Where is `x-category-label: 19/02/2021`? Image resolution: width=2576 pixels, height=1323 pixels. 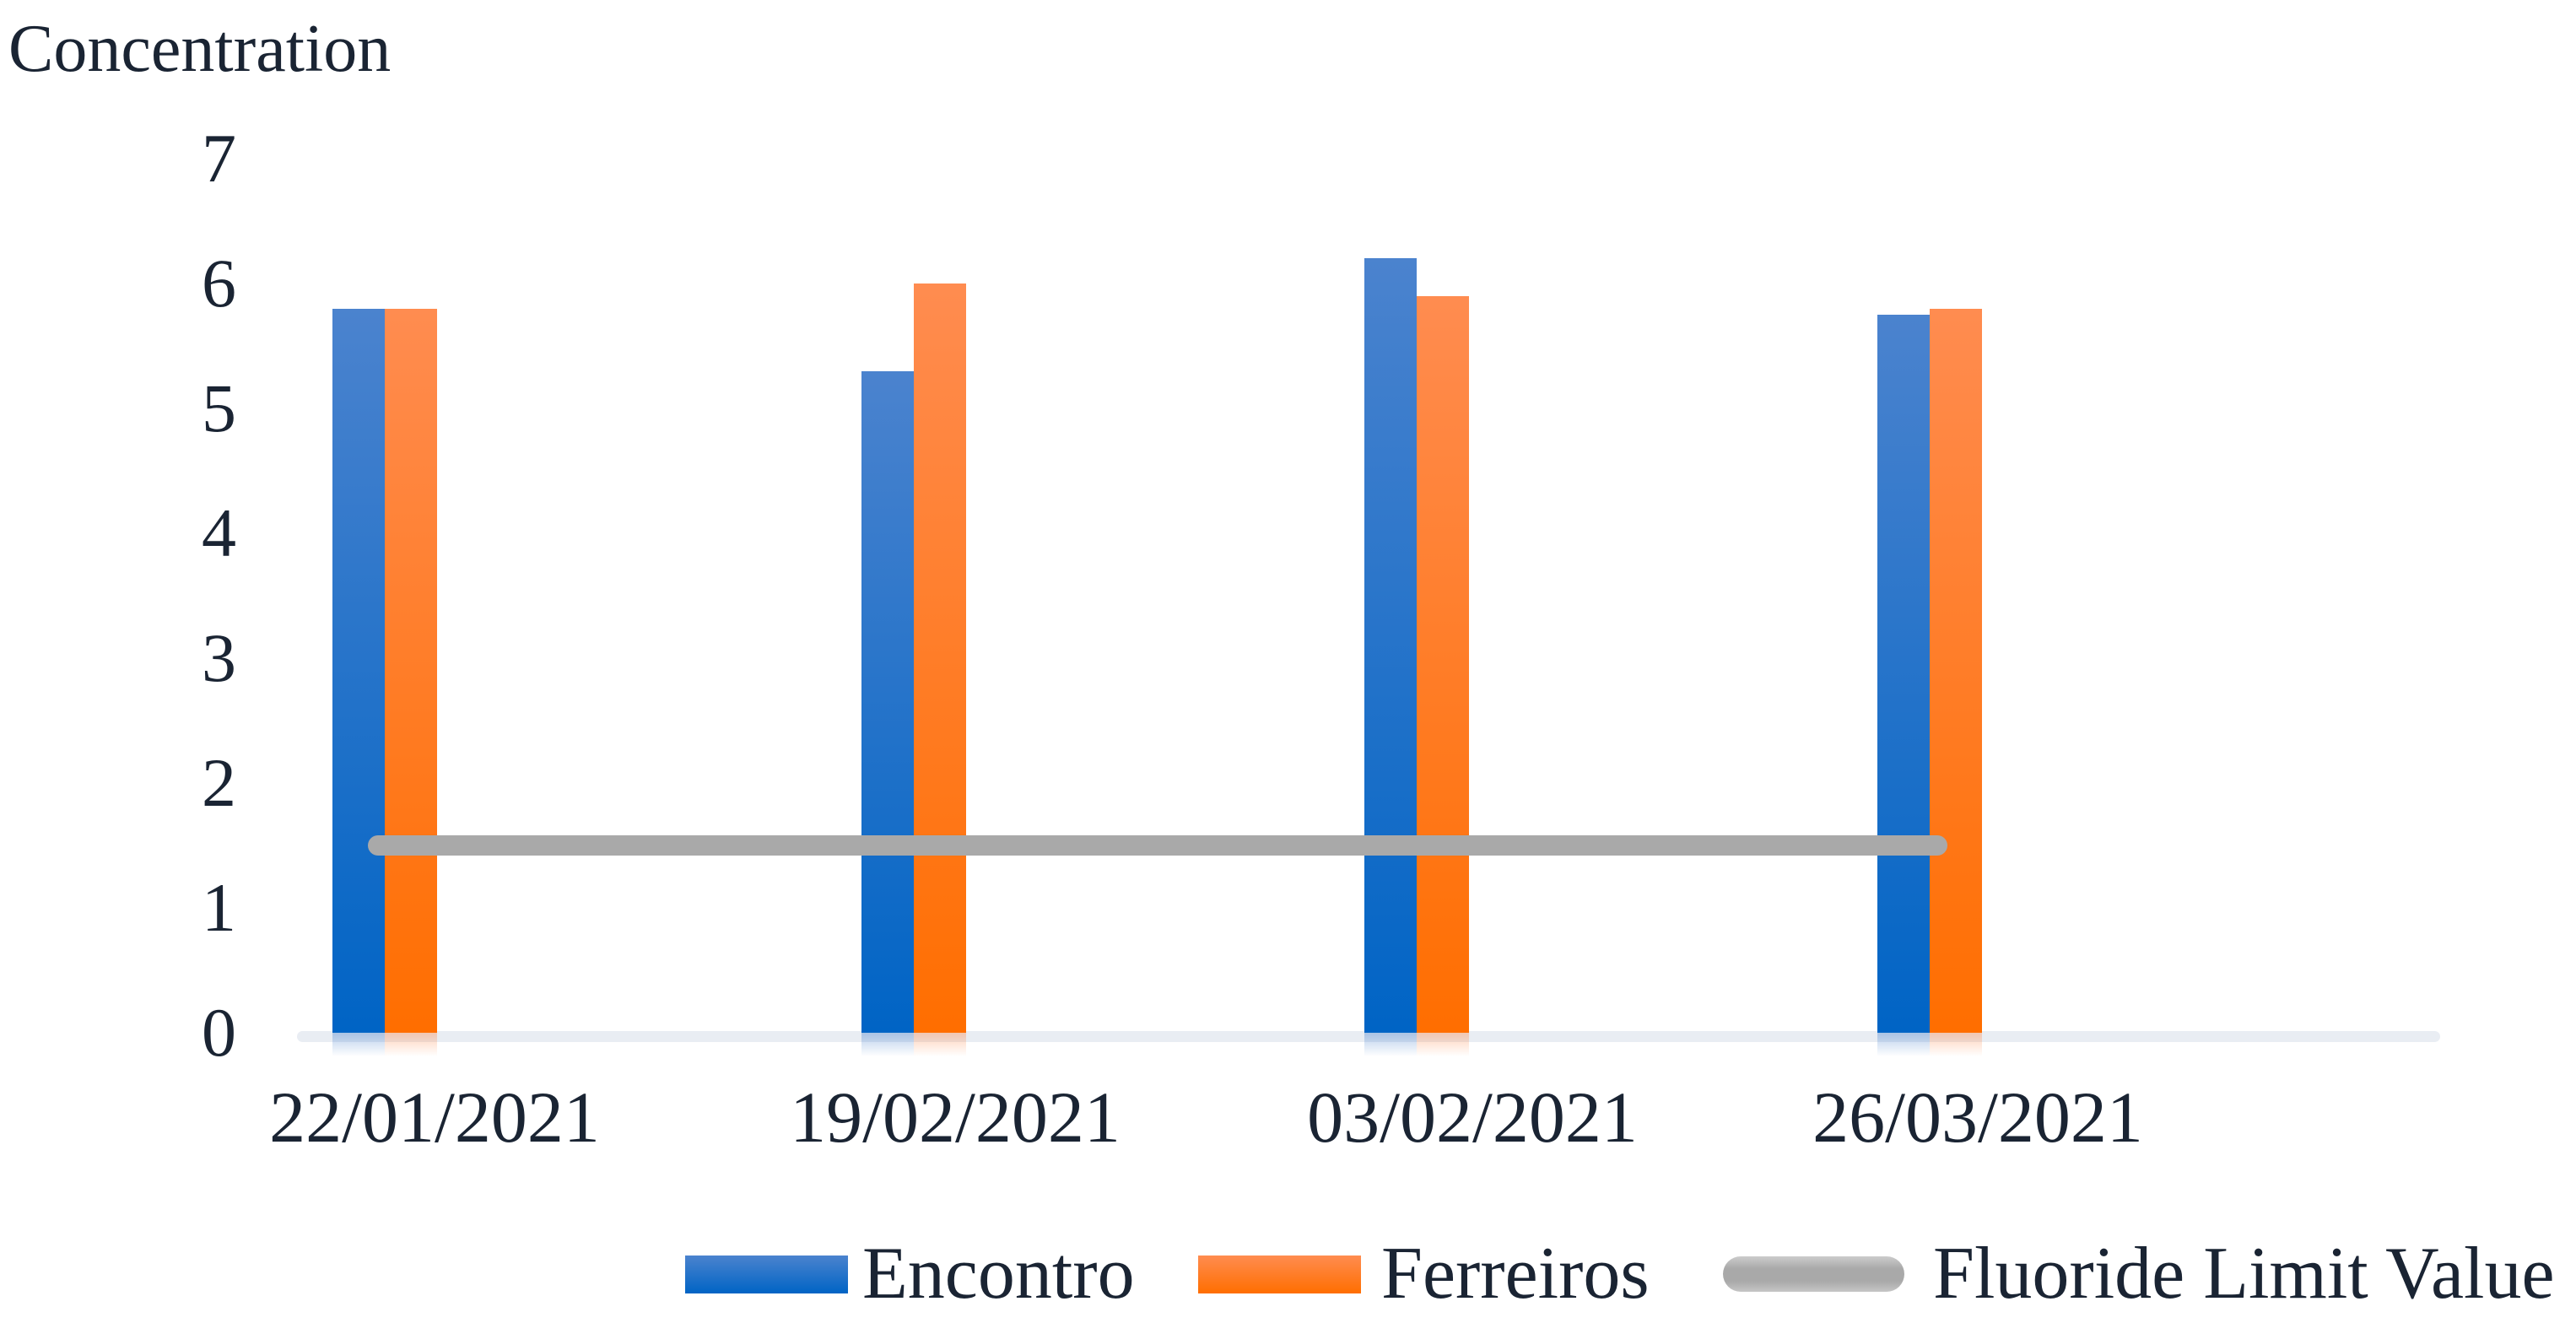 x-category-label: 19/02/2021 is located at coordinates (956, 1117).